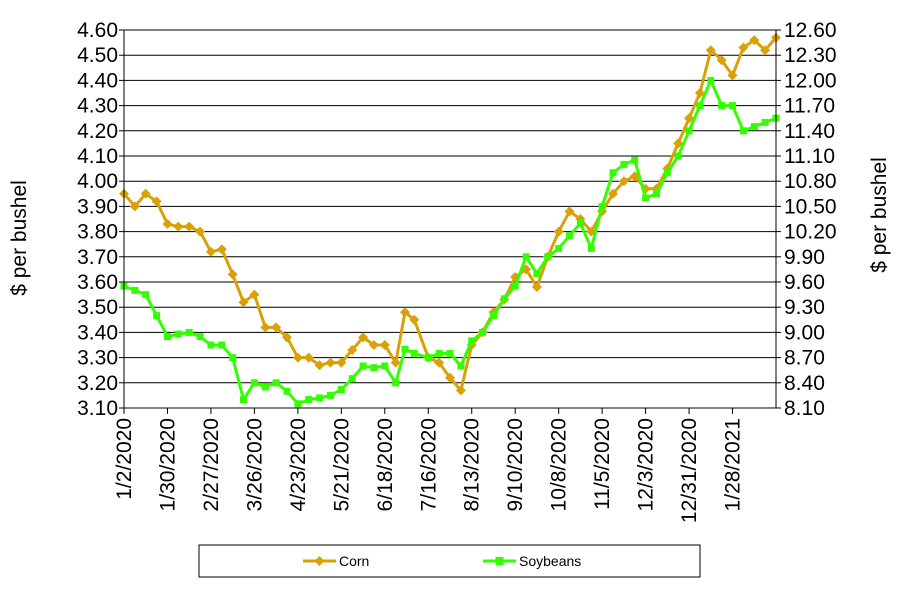 Image resolution: width=908 pixels, height=600 pixels. I want to click on left-tick-label: 4.40, so click(97, 80).